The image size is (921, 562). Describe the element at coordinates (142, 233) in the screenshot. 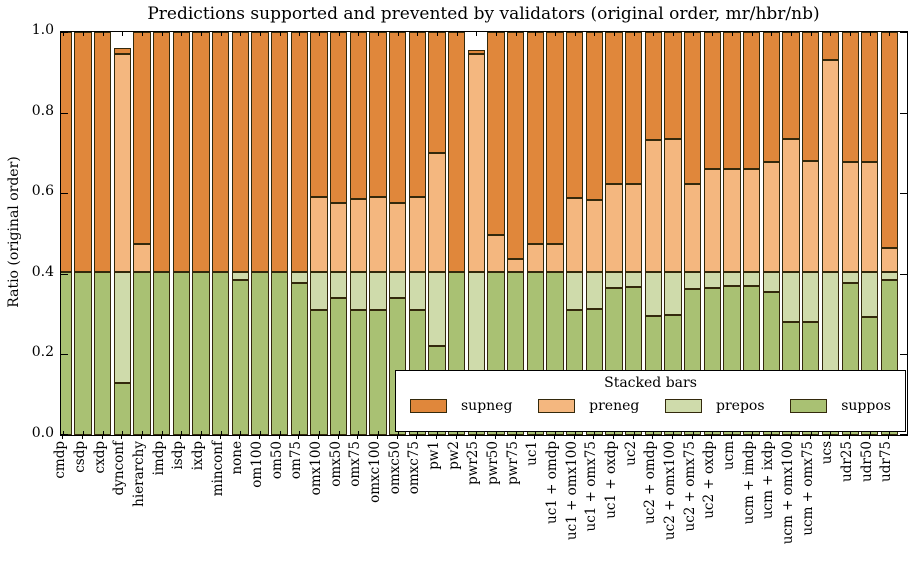

I see `bar-hierarchy` at that location.